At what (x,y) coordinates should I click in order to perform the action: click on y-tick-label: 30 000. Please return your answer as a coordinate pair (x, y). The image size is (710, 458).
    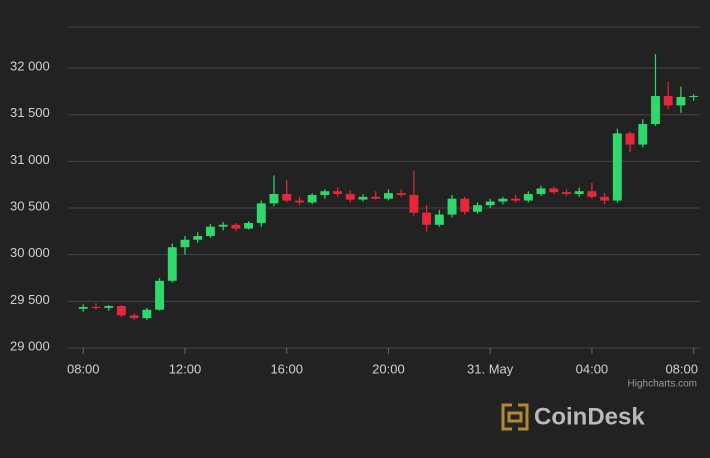
    Looking at the image, I should click on (30, 252).